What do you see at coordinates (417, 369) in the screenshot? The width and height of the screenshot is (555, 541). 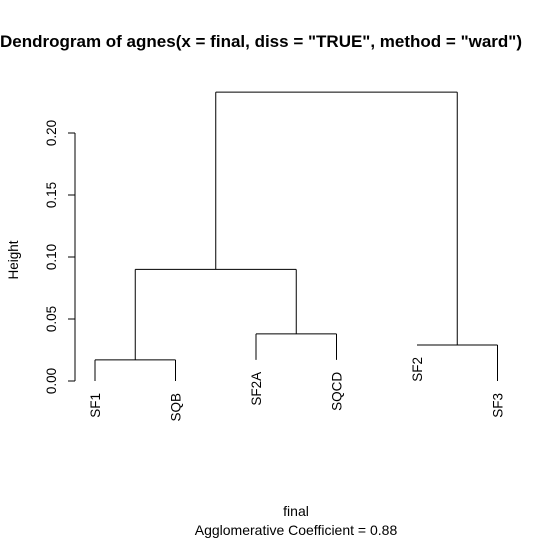 I see `leaf-label: SF2` at bounding box center [417, 369].